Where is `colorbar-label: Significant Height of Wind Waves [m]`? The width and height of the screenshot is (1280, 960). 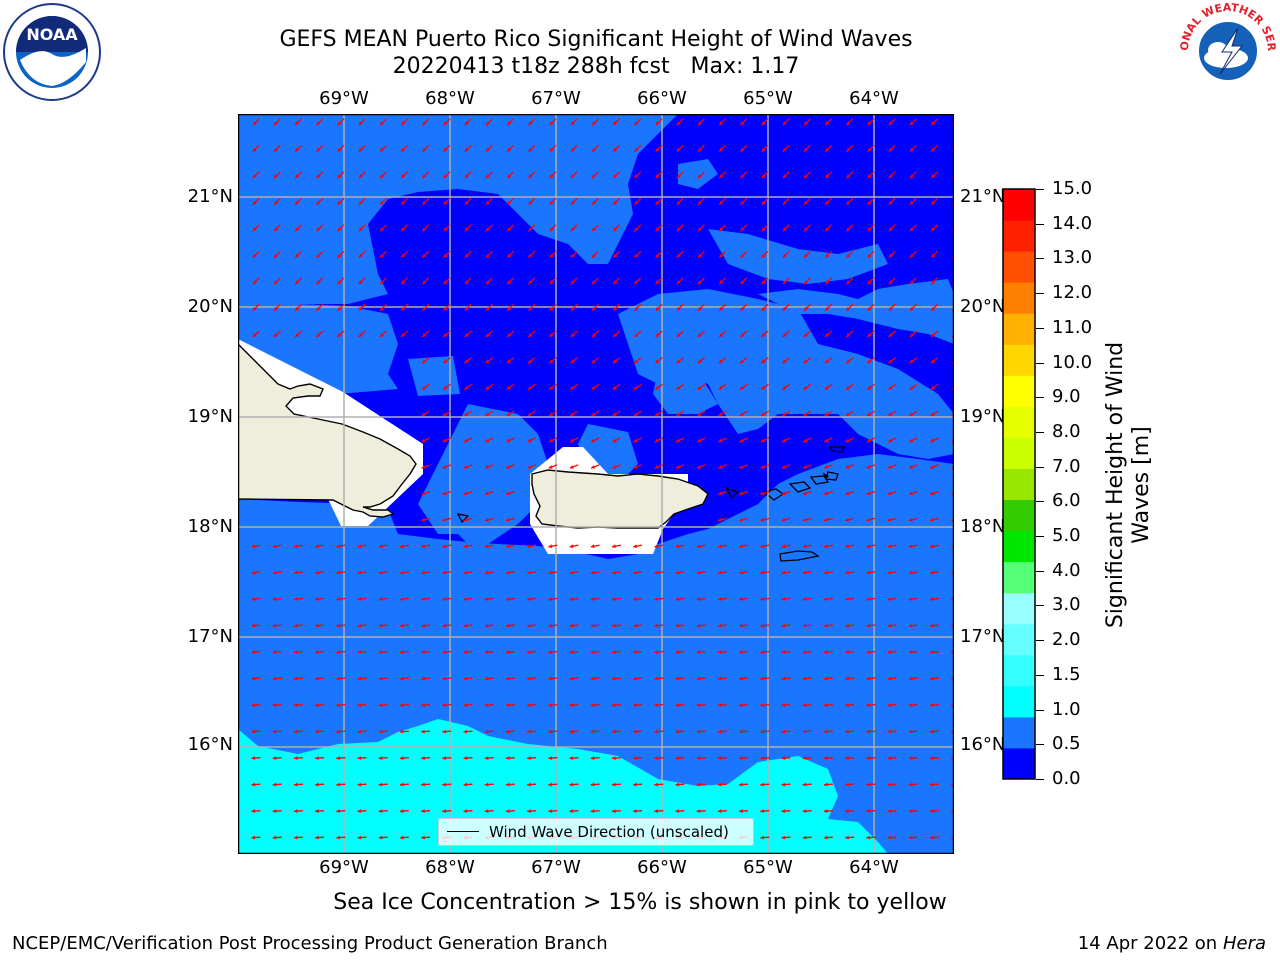
colorbar-label: Significant Height of Wind Waves [m] is located at coordinates (1128, 485).